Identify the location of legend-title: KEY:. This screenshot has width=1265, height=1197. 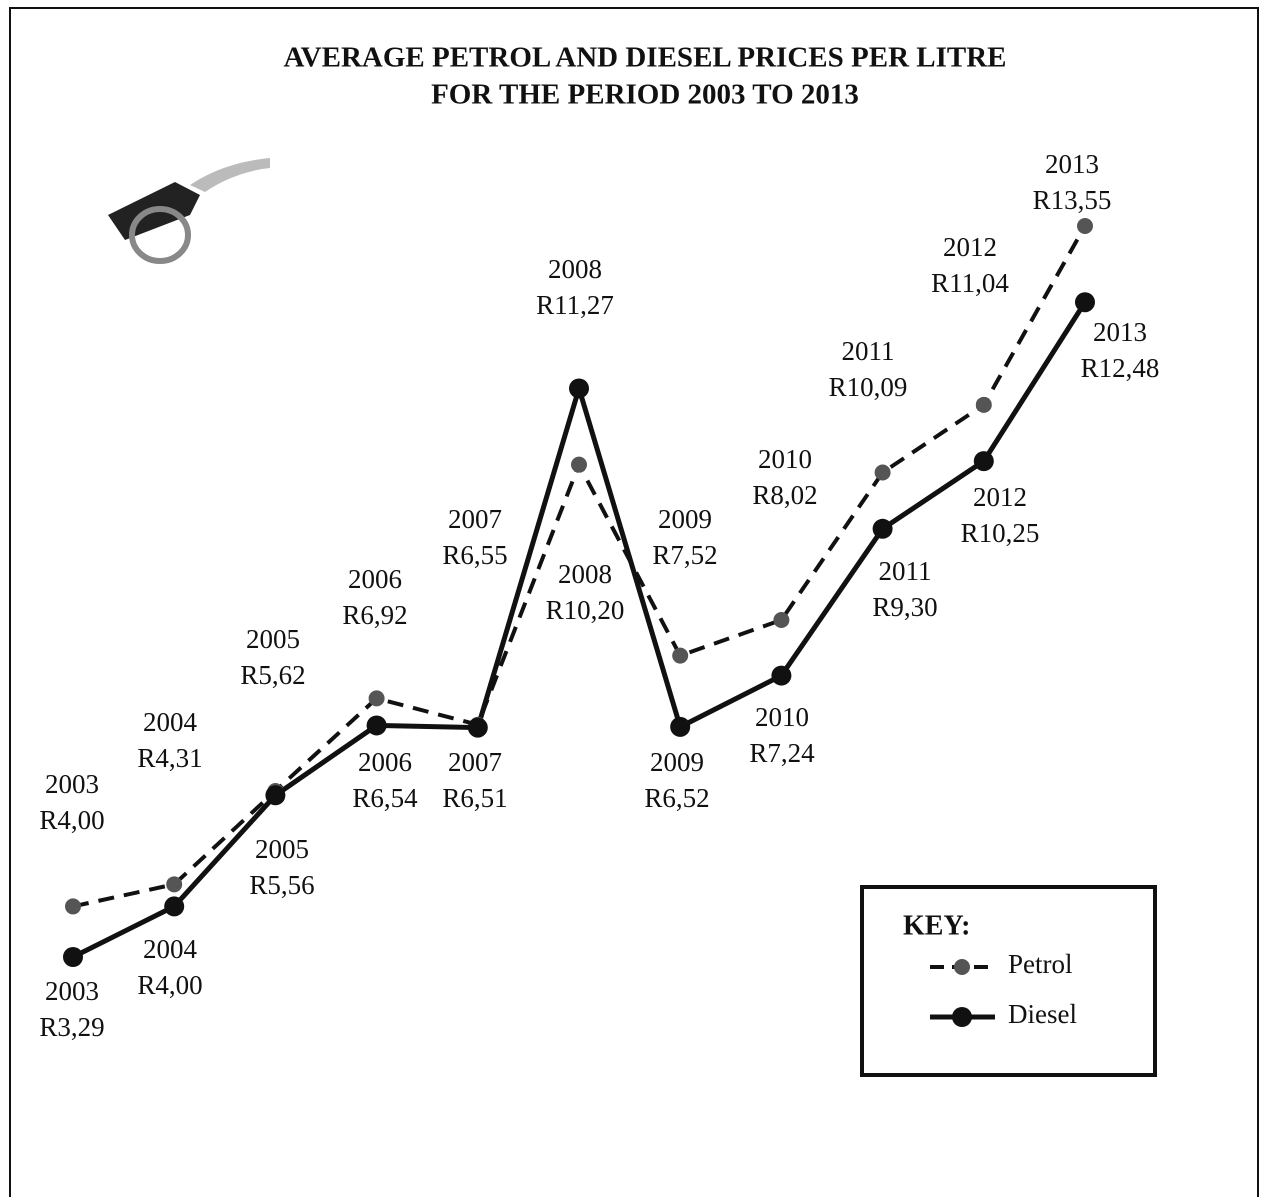
(936, 925).